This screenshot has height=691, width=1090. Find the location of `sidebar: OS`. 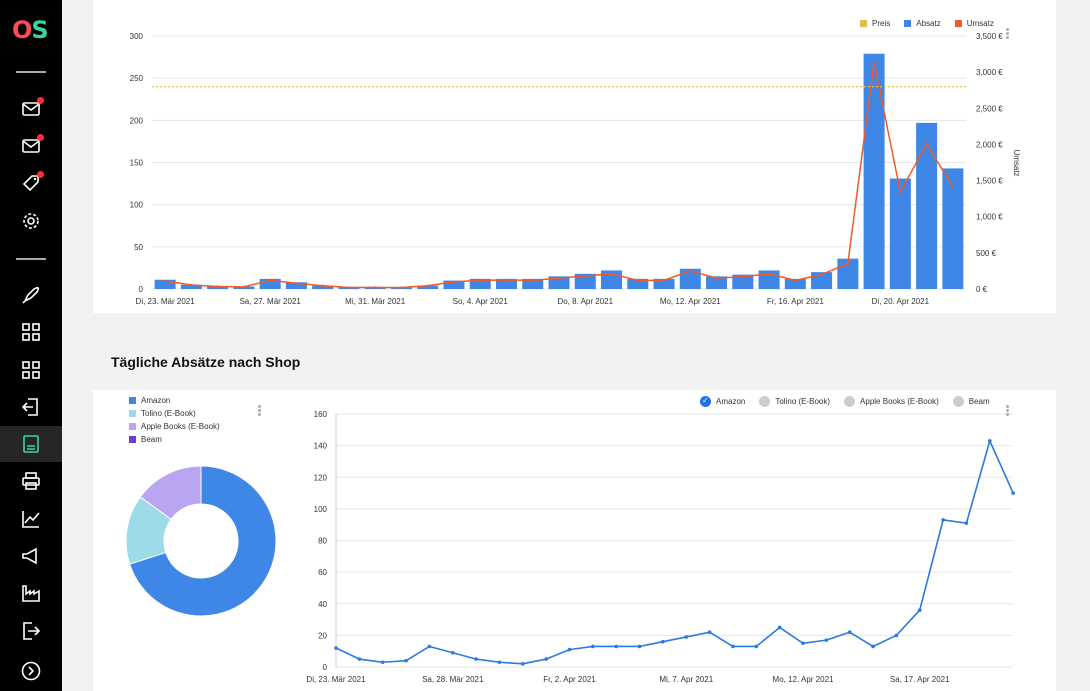

sidebar: OS is located at coordinates (31, 345).